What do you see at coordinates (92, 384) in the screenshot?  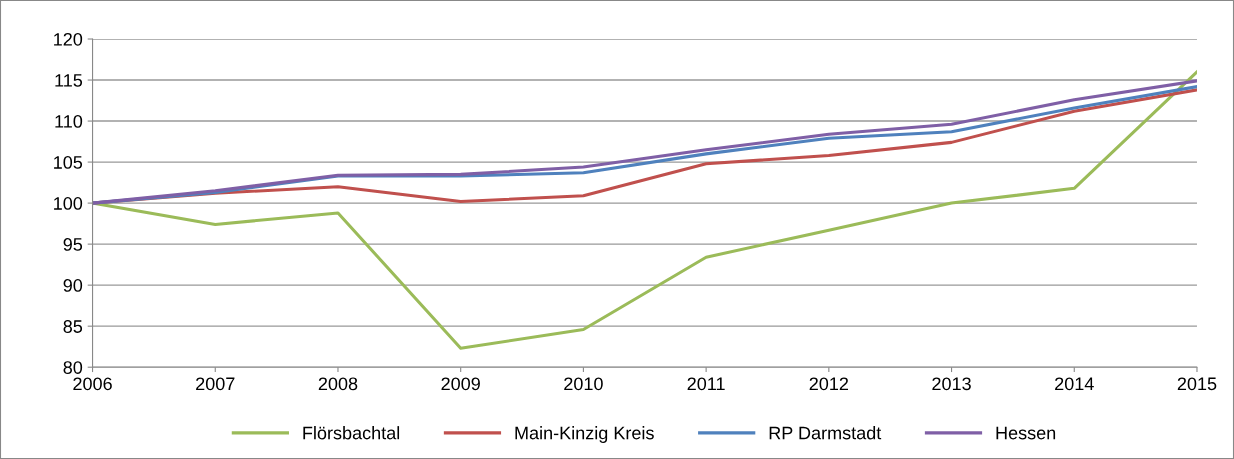 I see `x-tick-label: 2006` at bounding box center [92, 384].